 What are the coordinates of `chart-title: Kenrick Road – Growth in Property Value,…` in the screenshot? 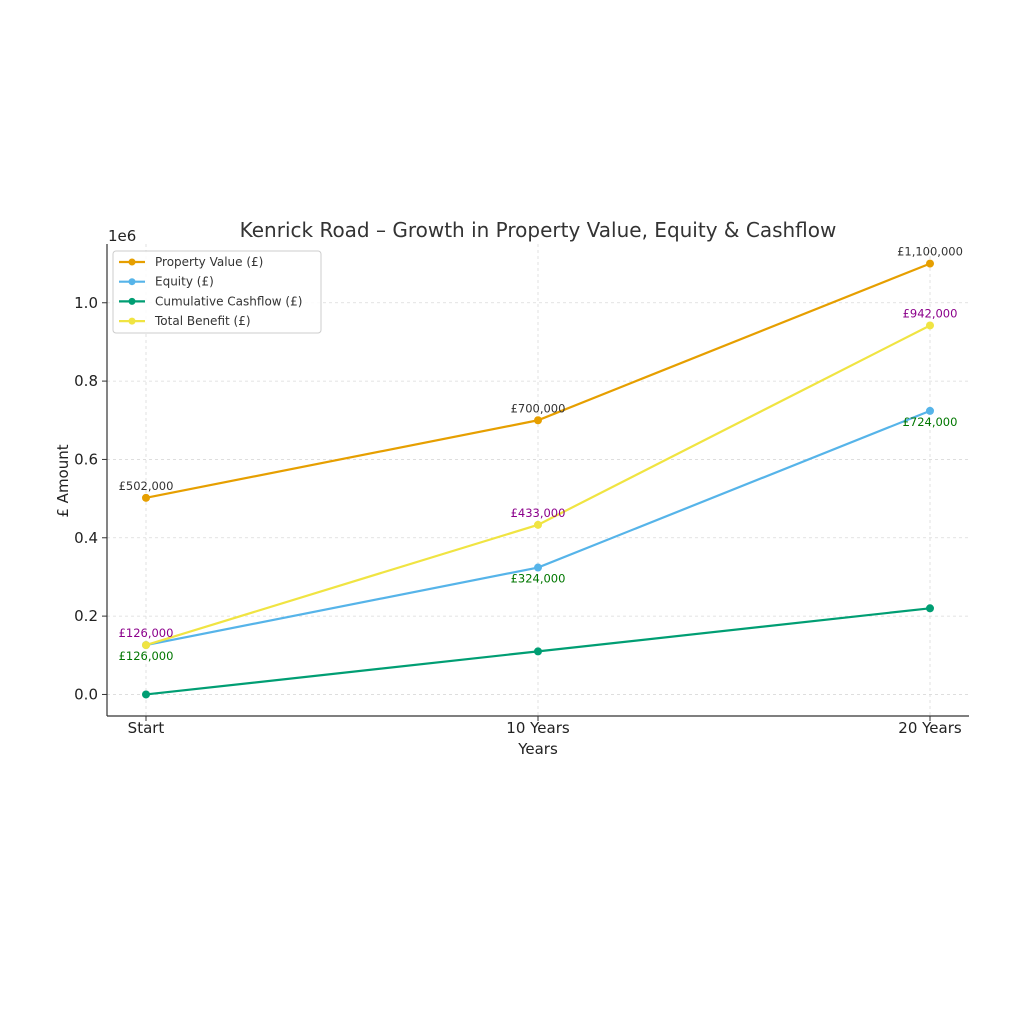 It's located at (538, 230).